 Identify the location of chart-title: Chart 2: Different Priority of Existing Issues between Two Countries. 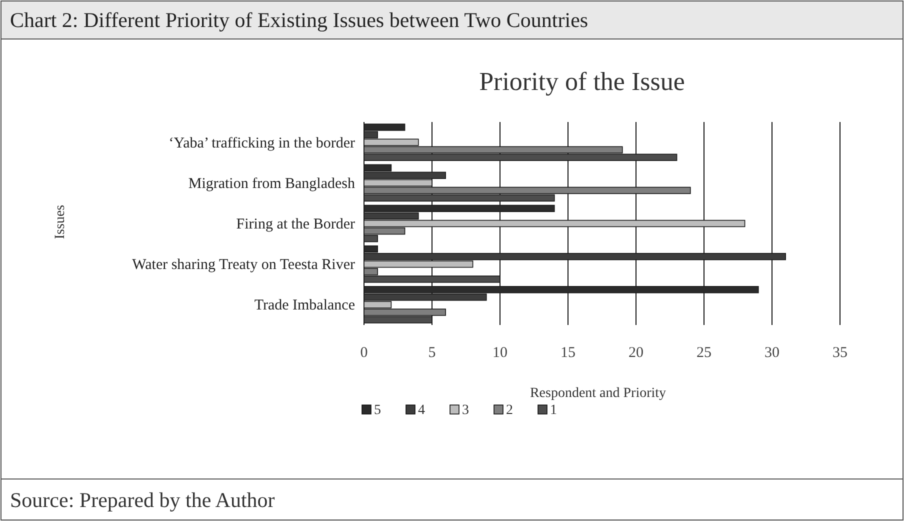
(299, 20).